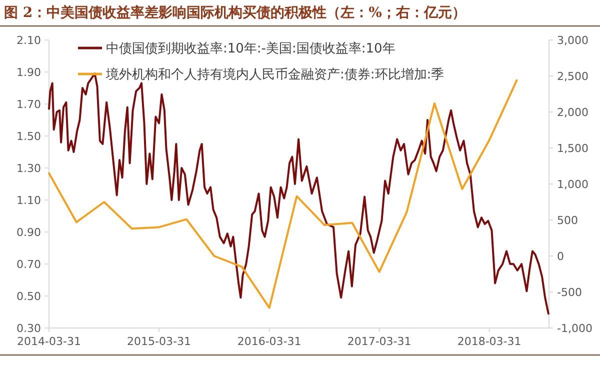 Image resolution: width=600 pixels, height=375 pixels. Describe the element at coordinates (28, 328) in the screenshot. I see `y-tick-label: 0.30` at that location.